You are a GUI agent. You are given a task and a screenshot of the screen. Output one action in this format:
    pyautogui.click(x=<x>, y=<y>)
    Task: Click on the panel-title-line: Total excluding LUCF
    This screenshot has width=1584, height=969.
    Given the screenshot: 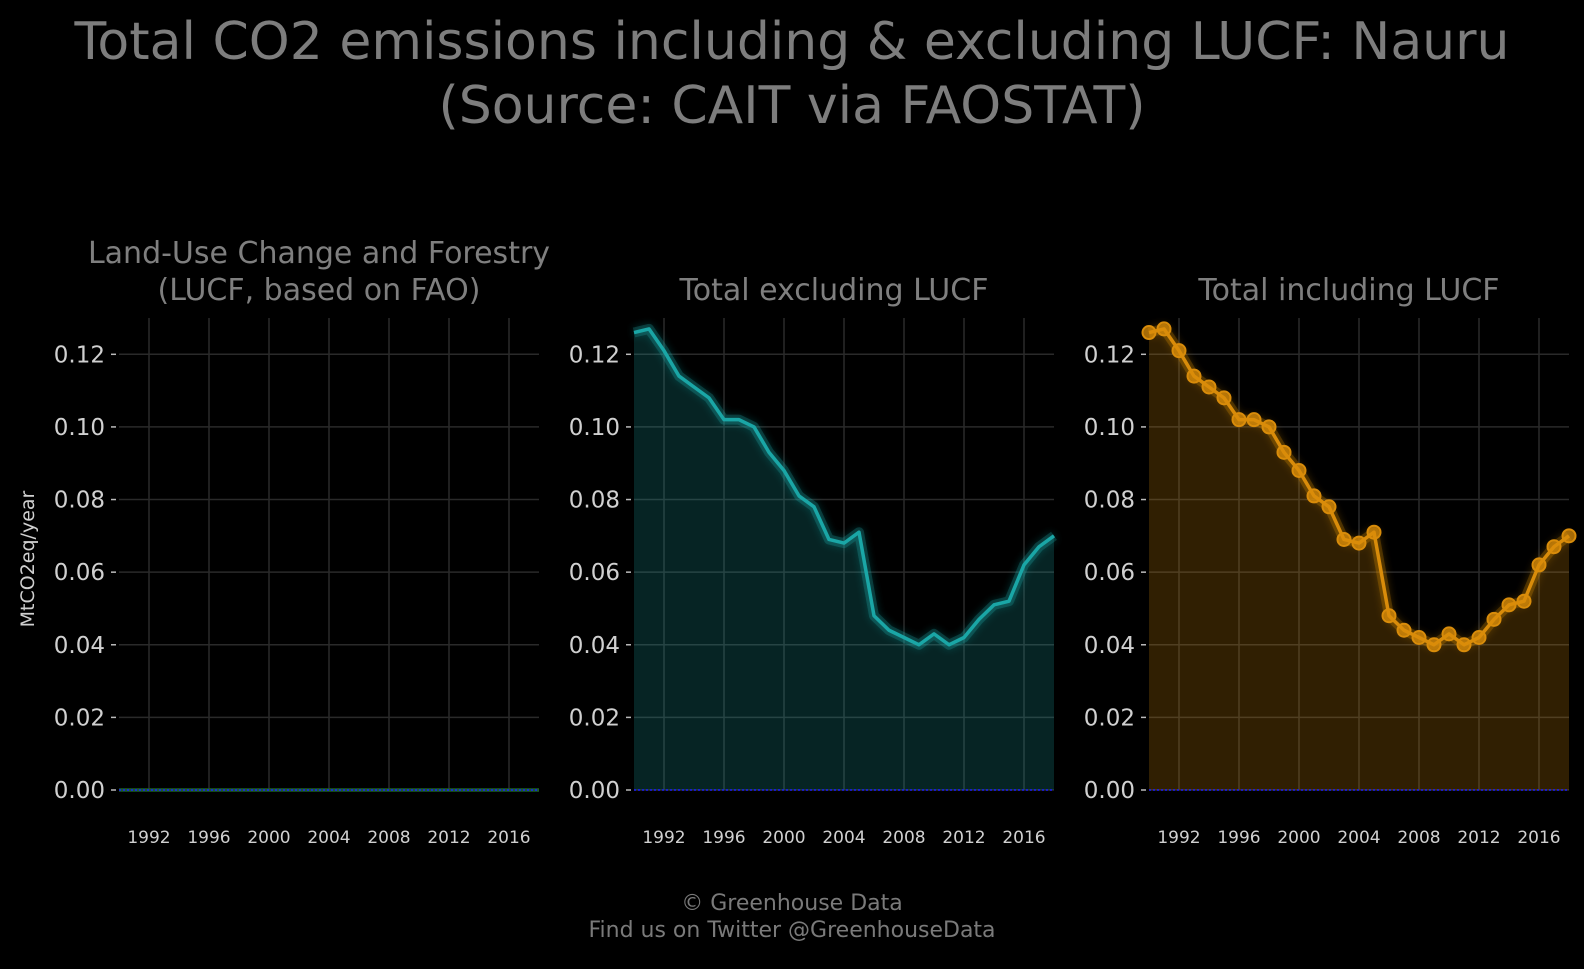 What is the action you would take?
    pyautogui.click(x=834, y=290)
    